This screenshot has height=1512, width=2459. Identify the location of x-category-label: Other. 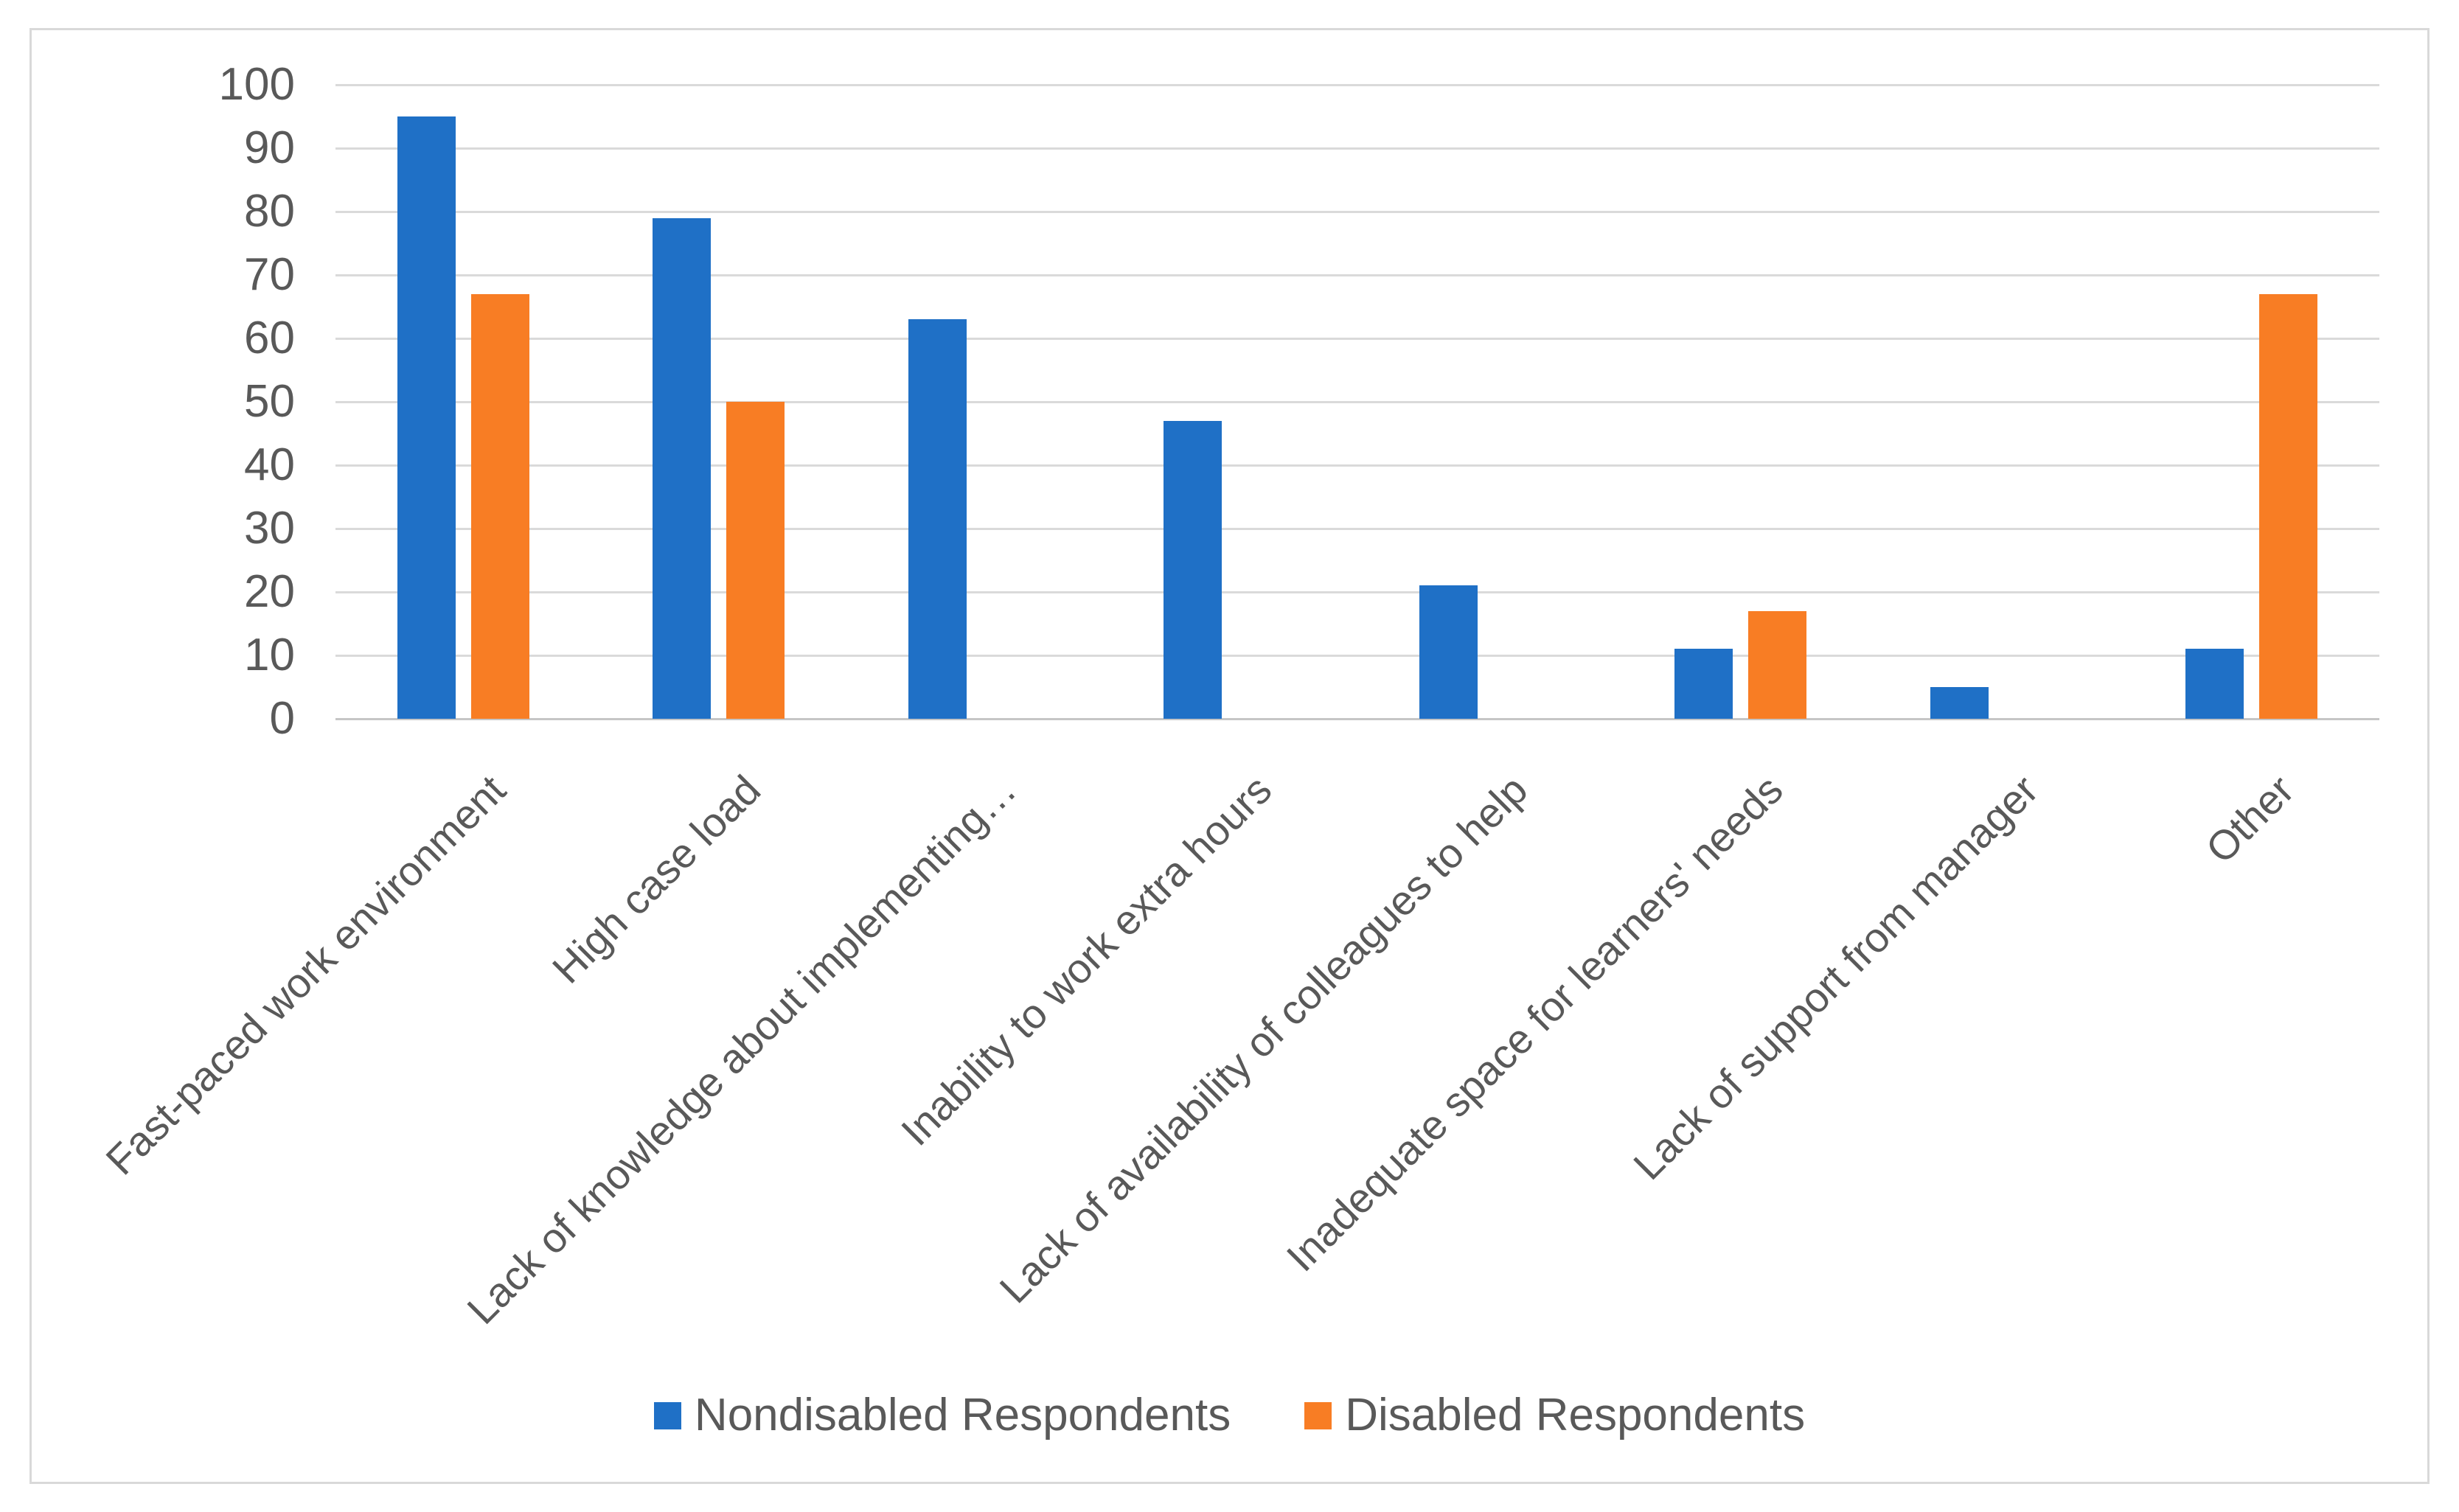
(2250, 819).